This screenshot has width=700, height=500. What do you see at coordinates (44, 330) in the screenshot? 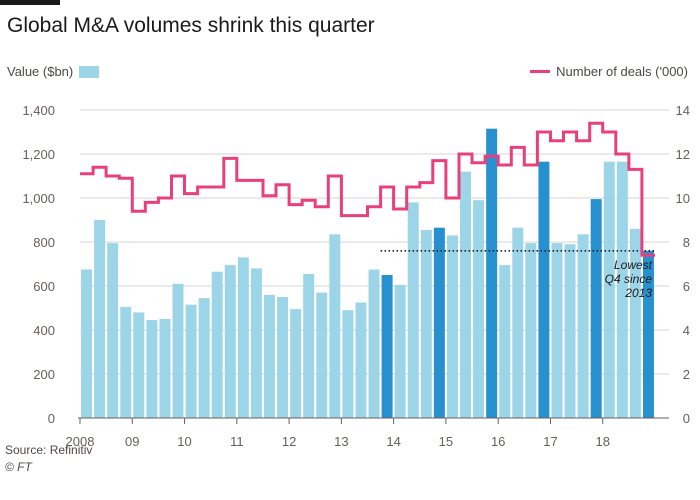
I see `y-left-tick-label: 400` at bounding box center [44, 330].